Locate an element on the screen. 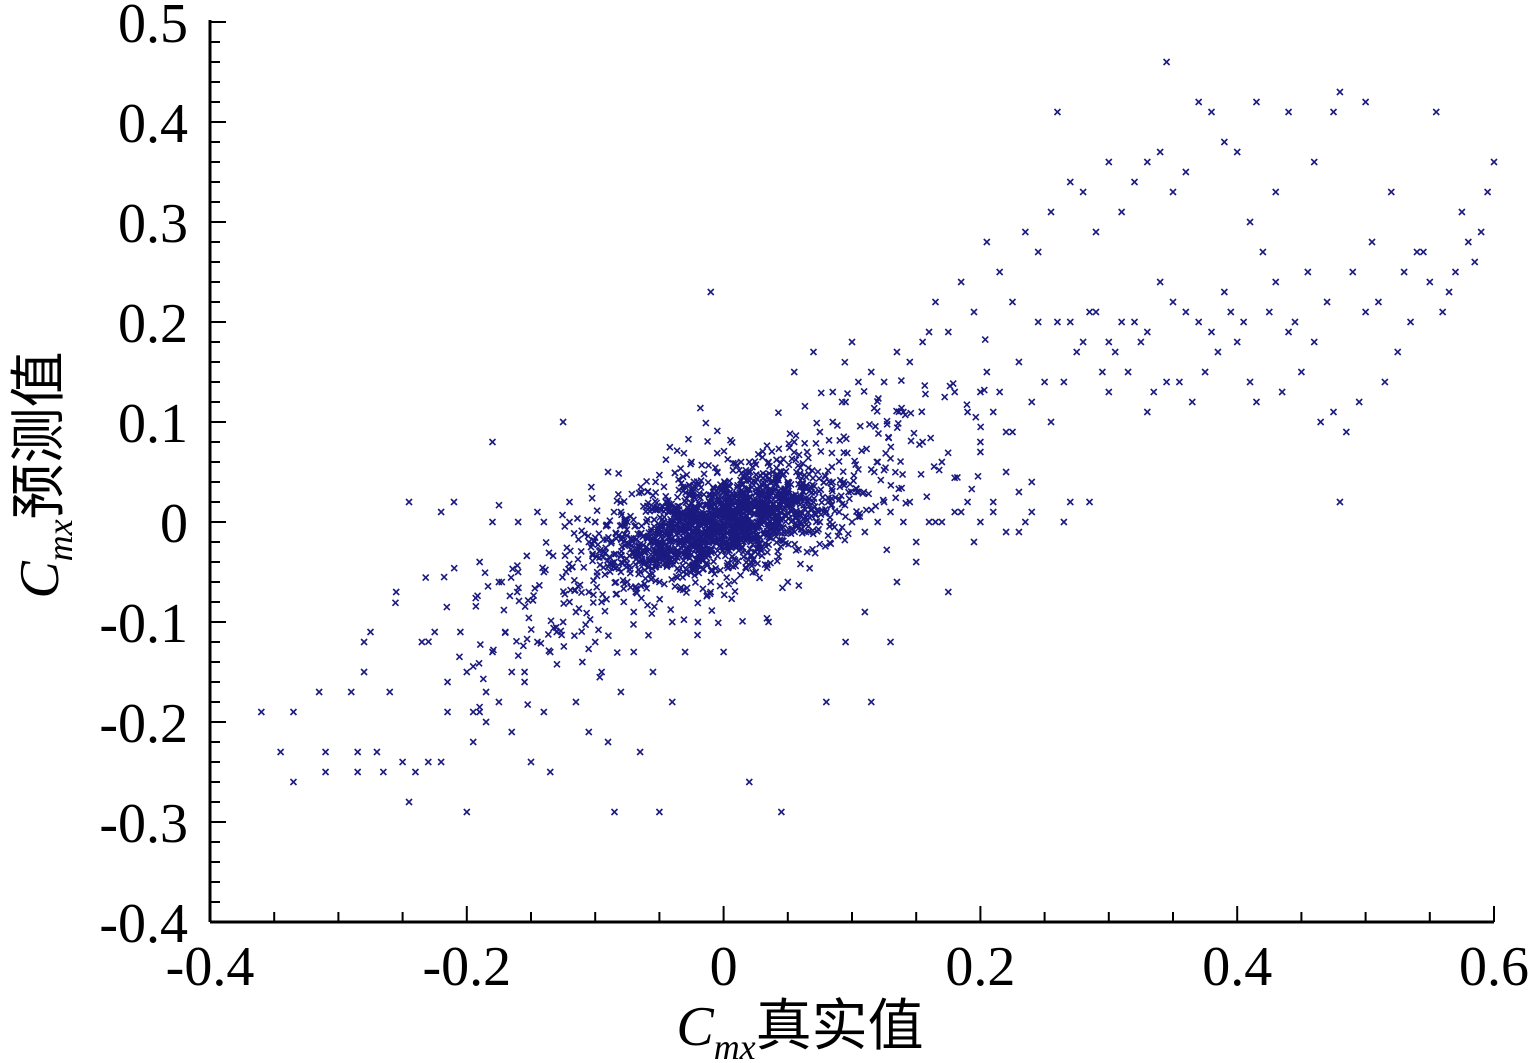 This screenshot has width=1535, height=1063. x-tick-label: 0 is located at coordinates (724, 967).